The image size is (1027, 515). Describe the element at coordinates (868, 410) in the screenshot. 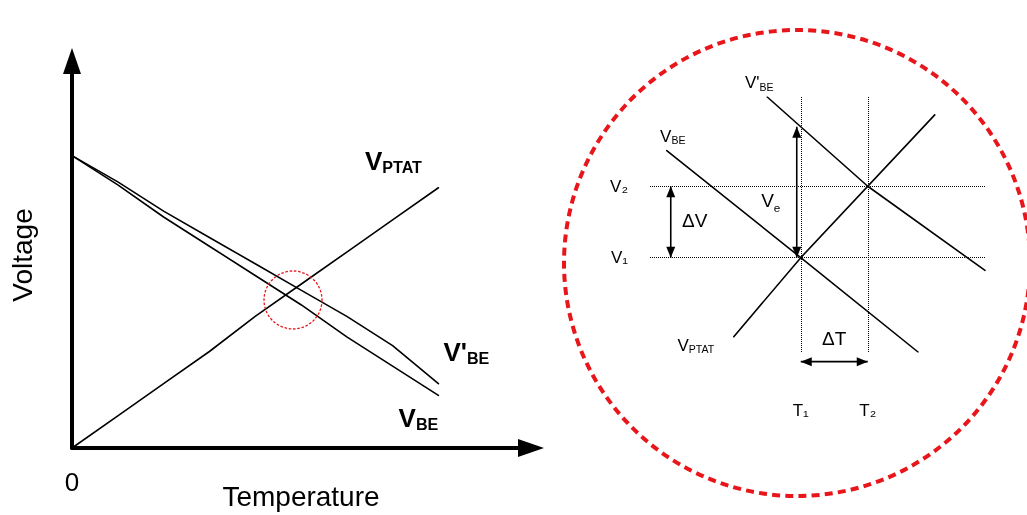

I see `x-tick-label: T₂` at that location.